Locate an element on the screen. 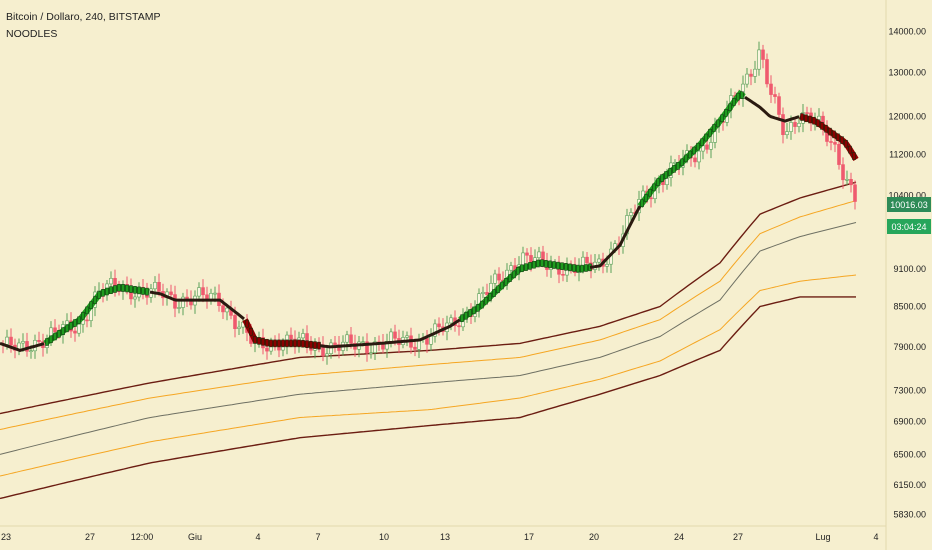 The width and height of the screenshot is (932, 550). price-tick-label: 6500.00 is located at coordinates (909, 454).